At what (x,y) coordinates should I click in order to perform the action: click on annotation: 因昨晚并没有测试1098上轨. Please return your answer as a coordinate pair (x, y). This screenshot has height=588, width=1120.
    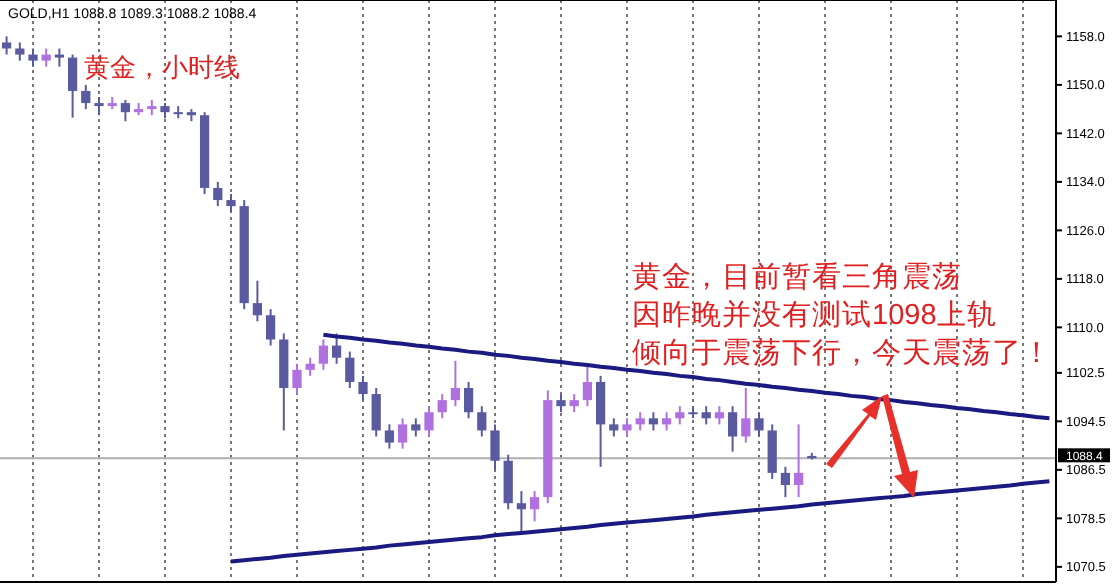
    Looking at the image, I should click on (814, 315).